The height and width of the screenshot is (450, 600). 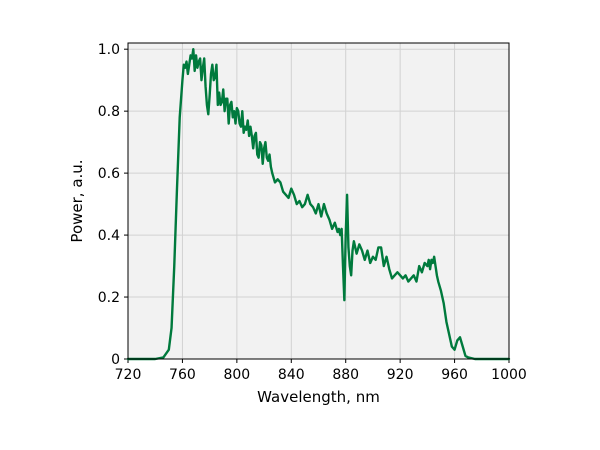 I want to click on x-axis-title: Wavelength, nm, so click(x=318, y=397).